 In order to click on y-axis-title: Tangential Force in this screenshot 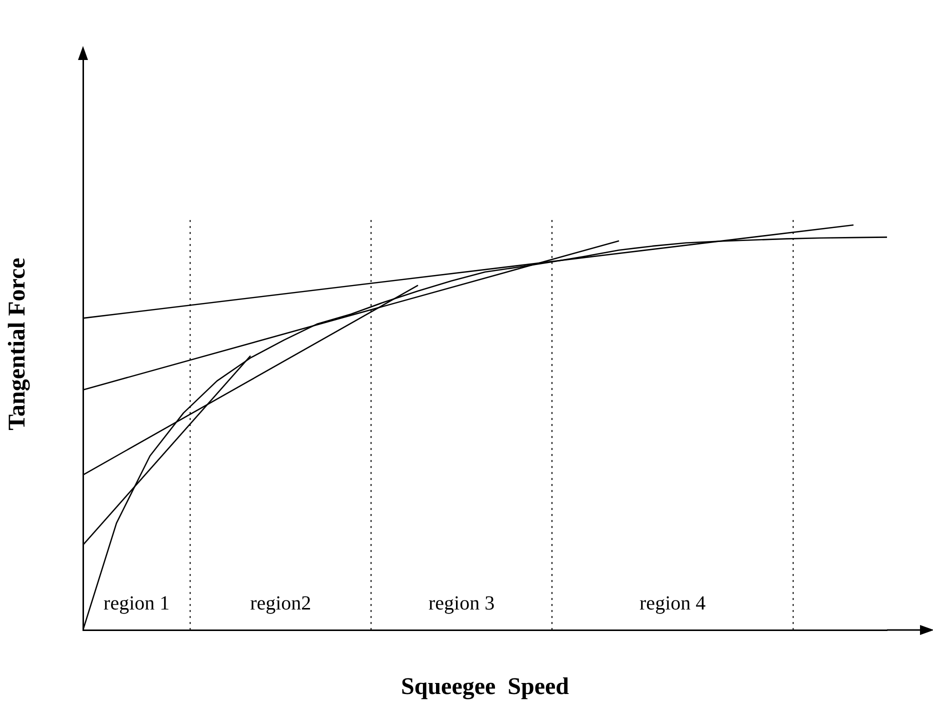, I will do `click(17, 343)`.